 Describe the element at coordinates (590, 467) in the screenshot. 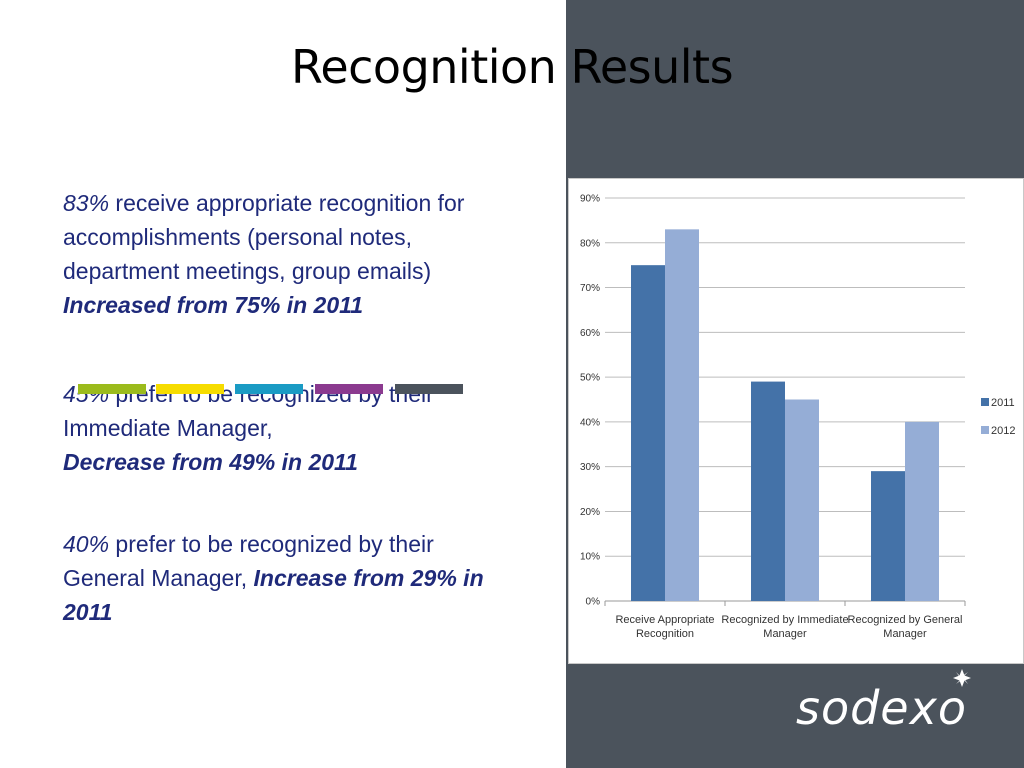

I see `y-tick-label: 30%` at that location.